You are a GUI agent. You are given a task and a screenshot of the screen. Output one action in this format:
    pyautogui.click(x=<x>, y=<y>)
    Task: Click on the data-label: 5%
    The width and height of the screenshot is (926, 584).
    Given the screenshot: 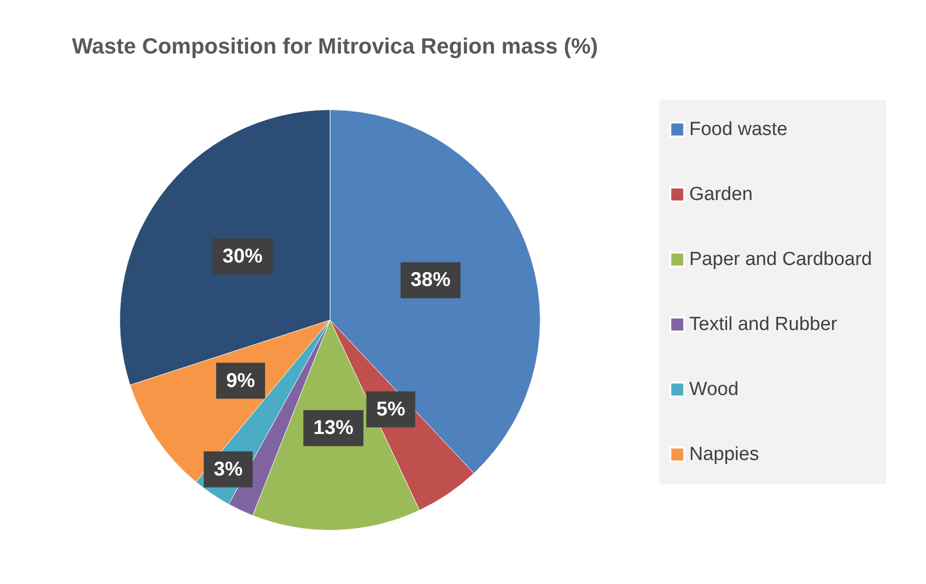 What is the action you would take?
    pyautogui.click(x=391, y=409)
    